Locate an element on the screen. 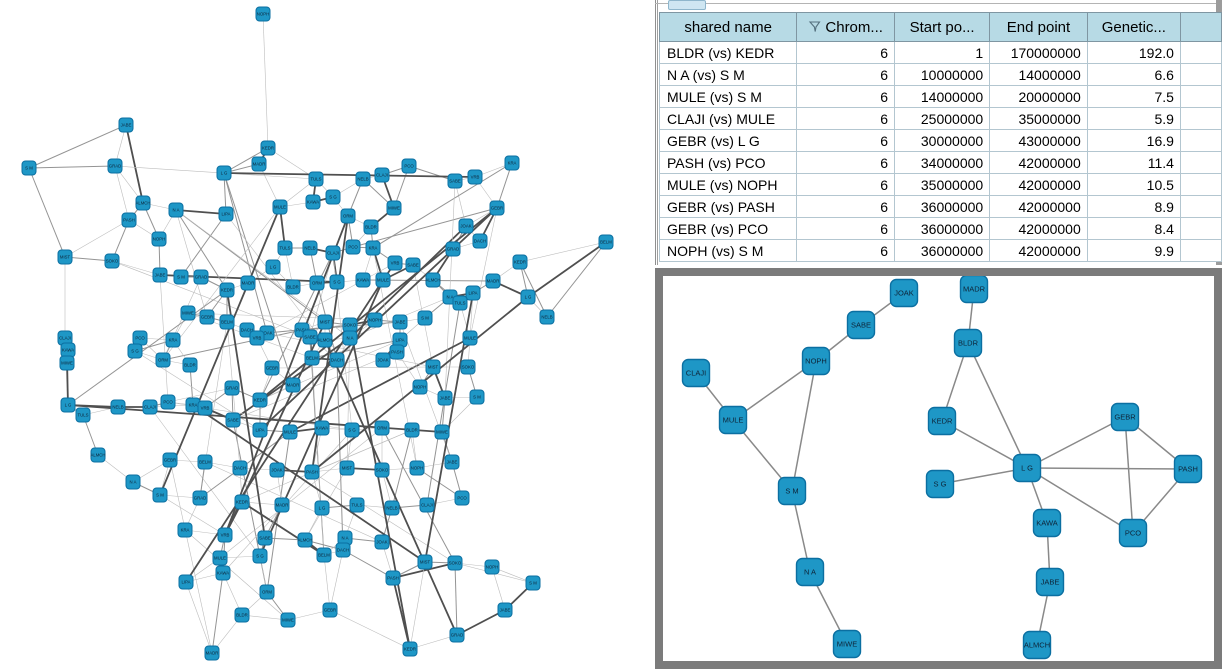  network-node-LG: L G is located at coordinates (1027, 468).